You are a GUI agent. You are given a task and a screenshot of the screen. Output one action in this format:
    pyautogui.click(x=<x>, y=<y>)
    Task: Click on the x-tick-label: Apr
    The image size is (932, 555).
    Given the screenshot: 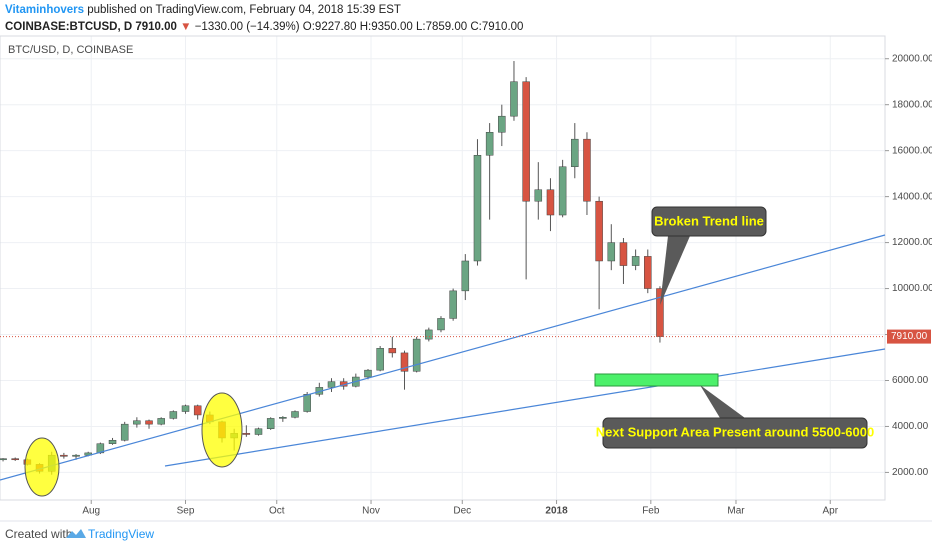 What is the action you would take?
    pyautogui.click(x=830, y=511)
    